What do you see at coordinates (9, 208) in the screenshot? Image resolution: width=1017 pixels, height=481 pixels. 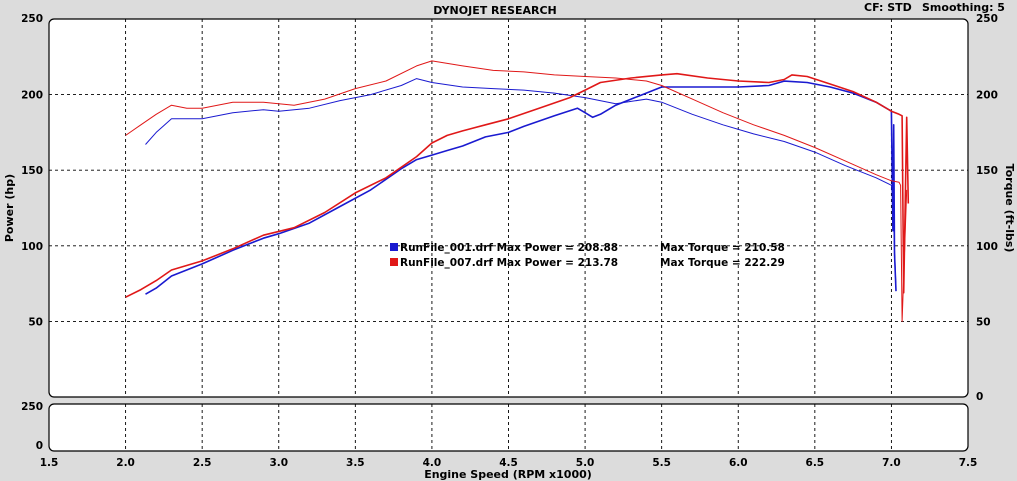 I see `y-axis-left-label: Power (hp)` at bounding box center [9, 208].